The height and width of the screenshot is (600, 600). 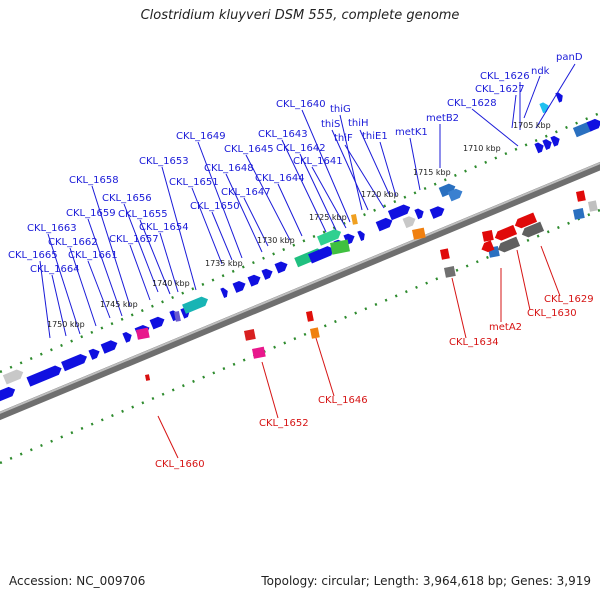 I want to click on gene-label-ckl-1662: CKL_1662, so click(x=73, y=242).